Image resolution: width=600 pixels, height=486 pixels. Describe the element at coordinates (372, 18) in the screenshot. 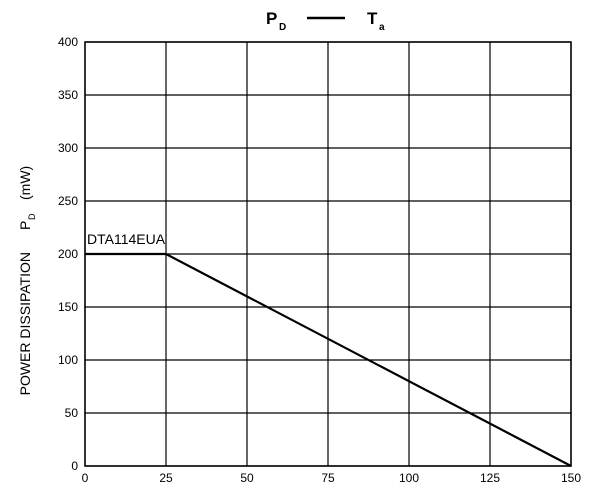

I see `title-right-symbol: T` at that location.